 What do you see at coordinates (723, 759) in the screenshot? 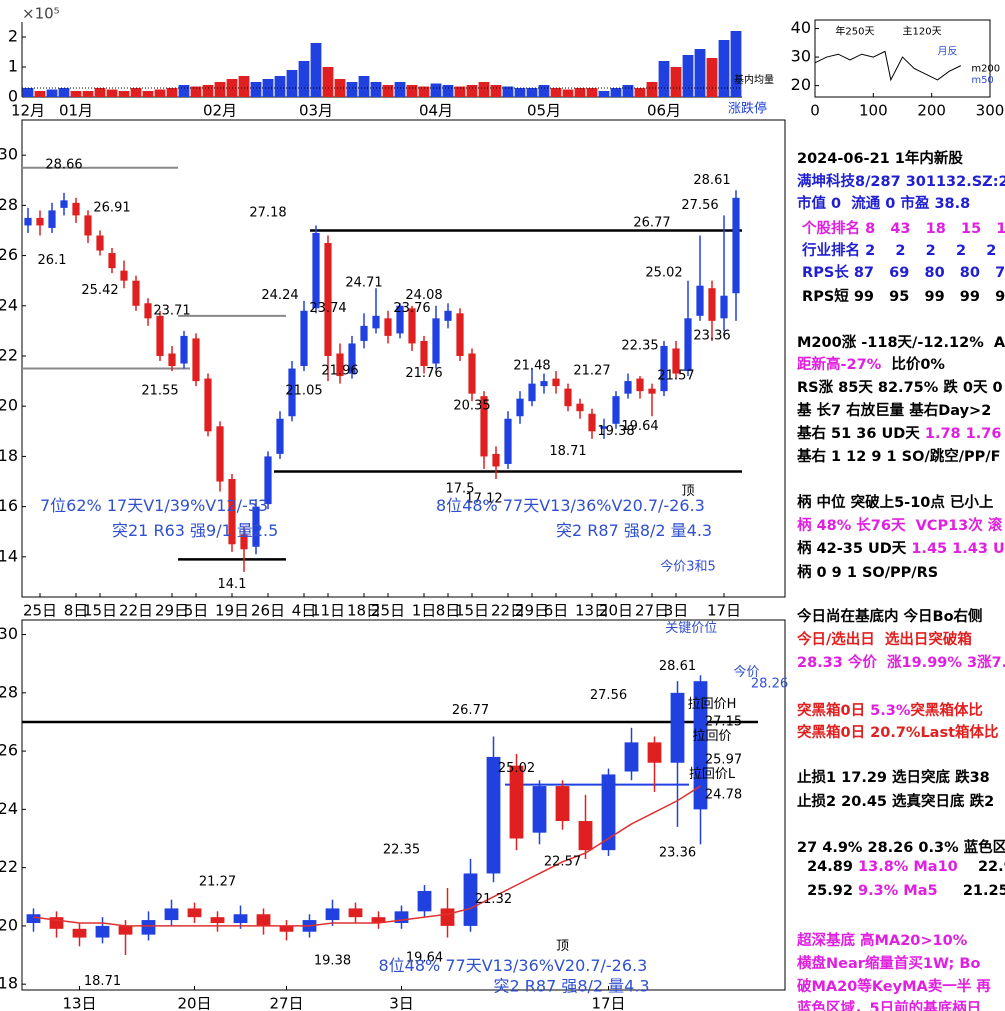
I see `annotation: 25.97` at bounding box center [723, 759].